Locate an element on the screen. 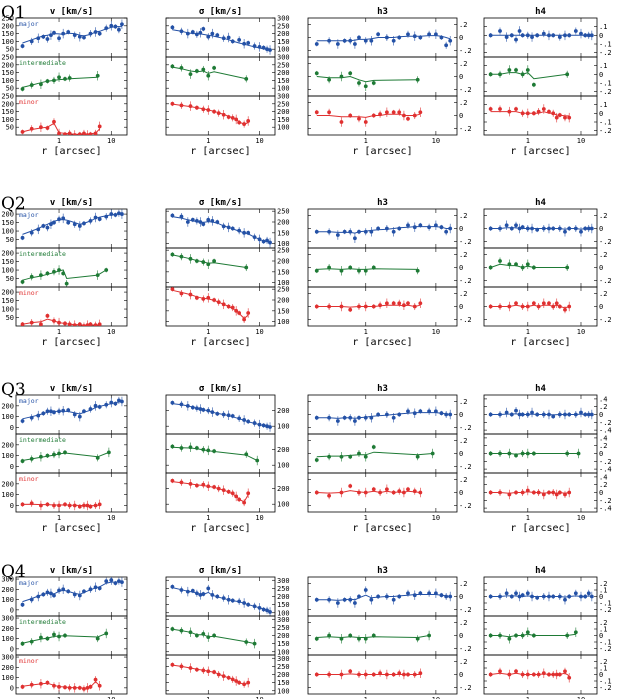  subpanel-minor: 0 100 200 1 10 minor is located at coordinates (64, 497).